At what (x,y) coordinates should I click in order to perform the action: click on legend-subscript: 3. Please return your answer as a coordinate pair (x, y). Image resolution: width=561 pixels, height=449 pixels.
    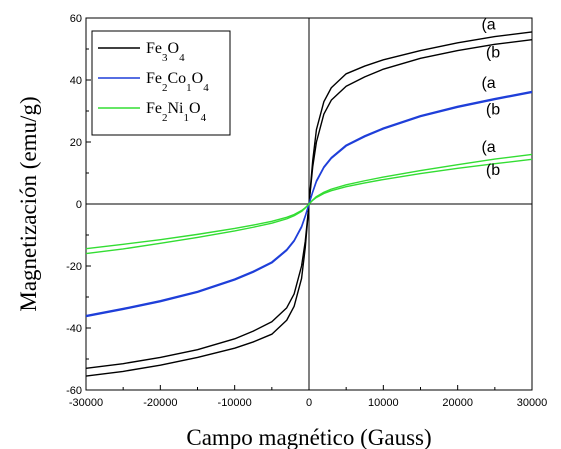
    Looking at the image, I should click on (165, 58).